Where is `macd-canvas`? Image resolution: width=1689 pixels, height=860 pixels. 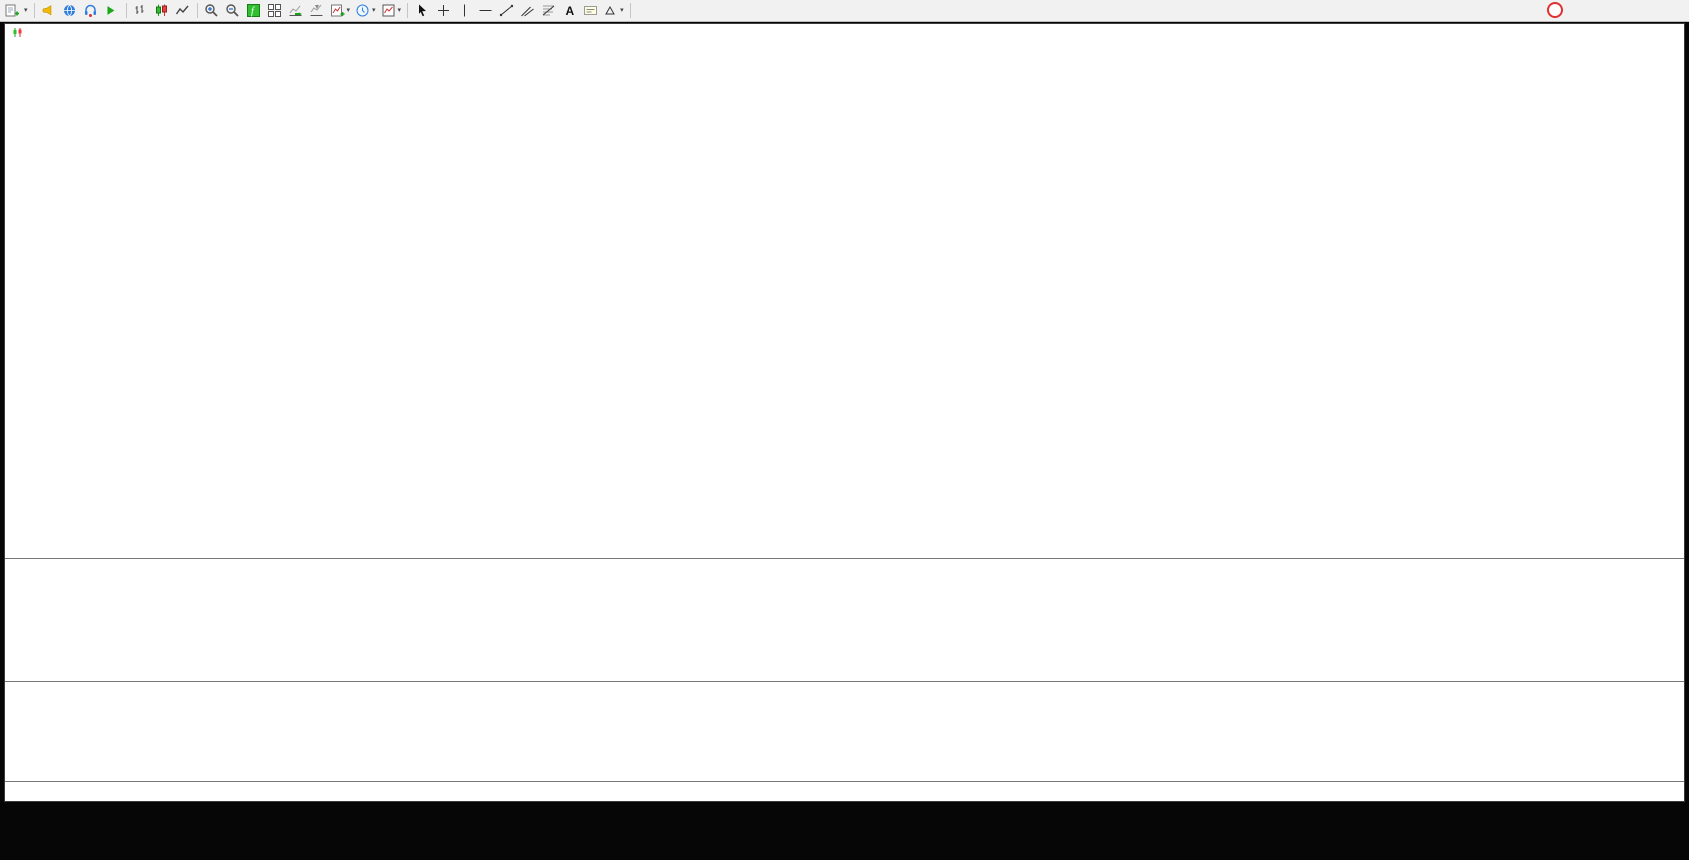
macd-canvas is located at coordinates (844, 620).